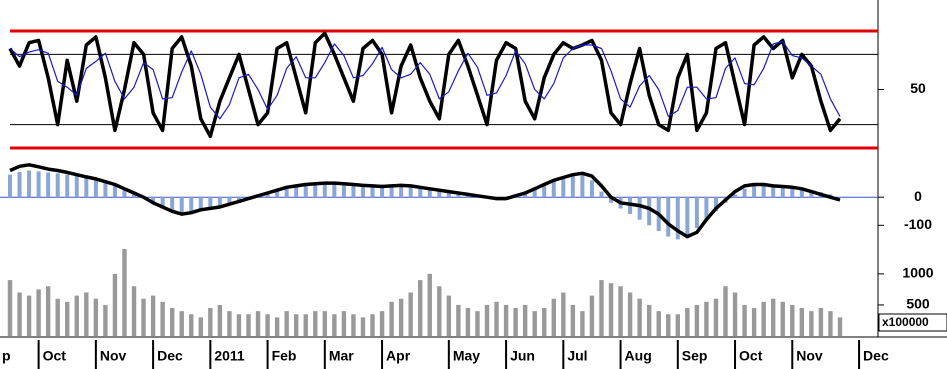  Describe the element at coordinates (55, 356) in the screenshot. I see `x-tick-label: Oct` at that location.